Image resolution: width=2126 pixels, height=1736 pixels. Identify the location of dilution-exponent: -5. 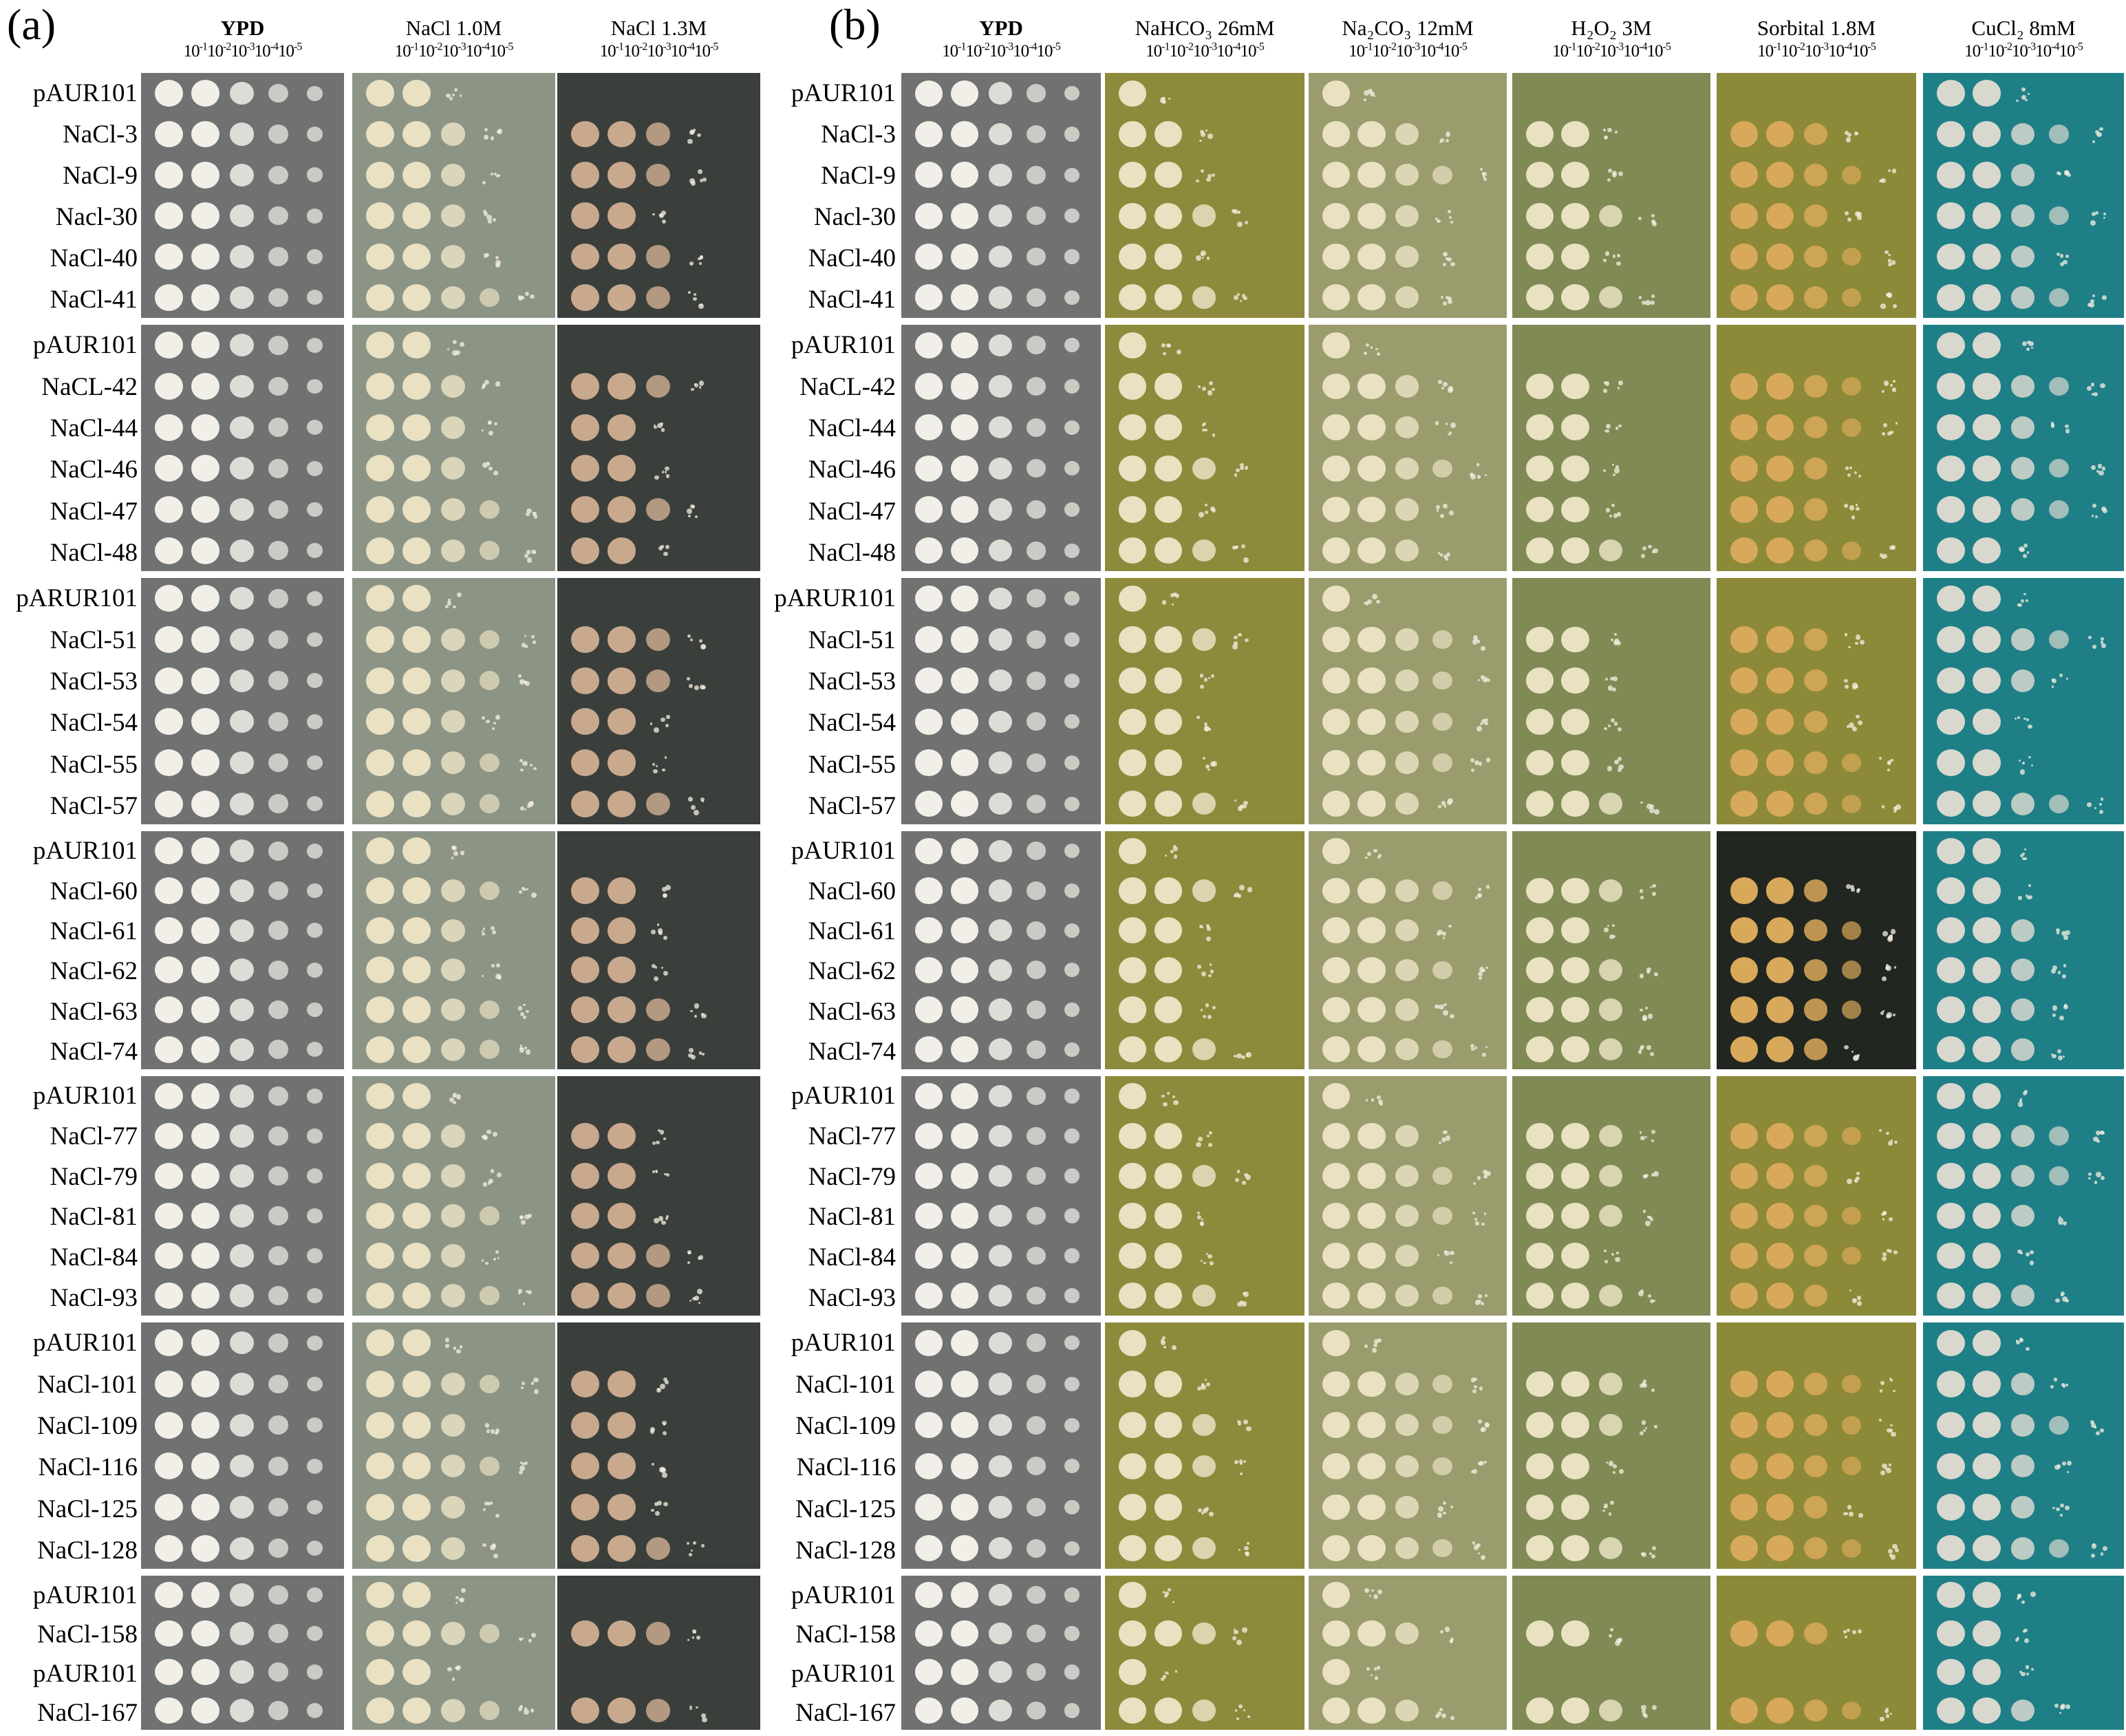
(1871, 47).